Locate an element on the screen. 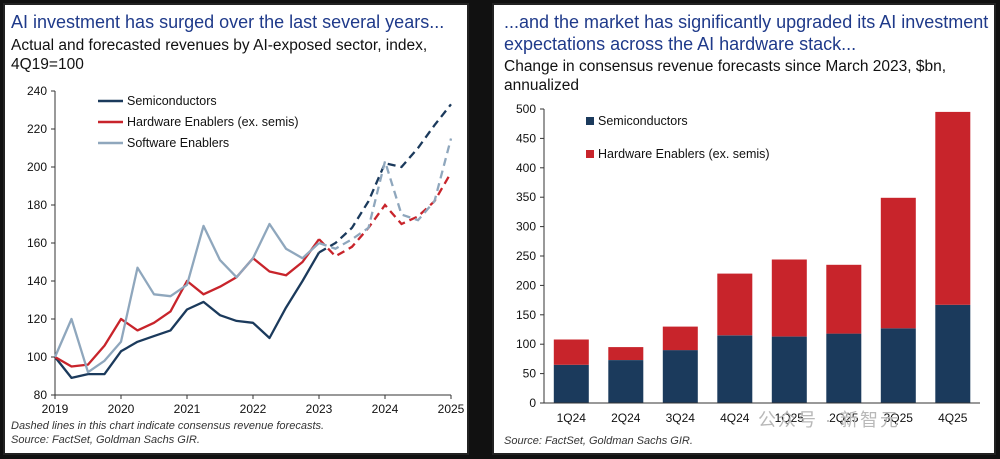 This screenshot has width=1000, height=459. y-tick-label: 180 is located at coordinates (37, 205).